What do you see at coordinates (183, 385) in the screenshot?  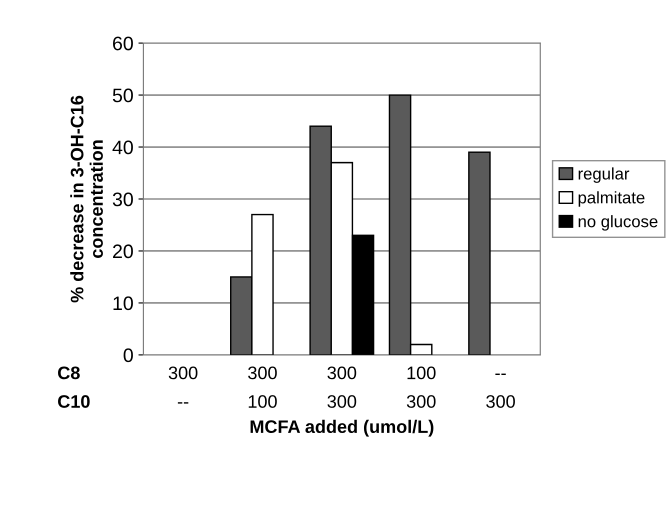 I see `category-label: 300 --` at bounding box center [183, 385].